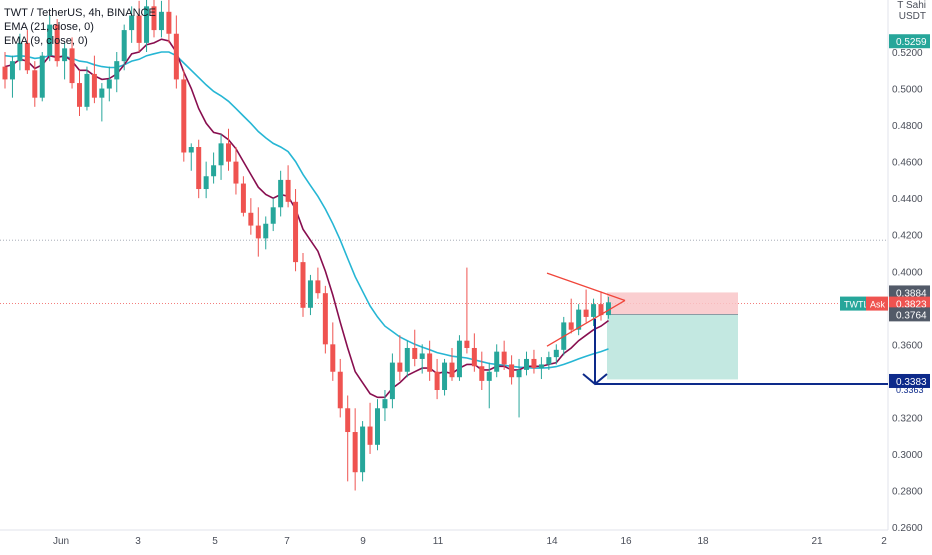  I want to click on symbol-tag-bg, so click(853, 303).